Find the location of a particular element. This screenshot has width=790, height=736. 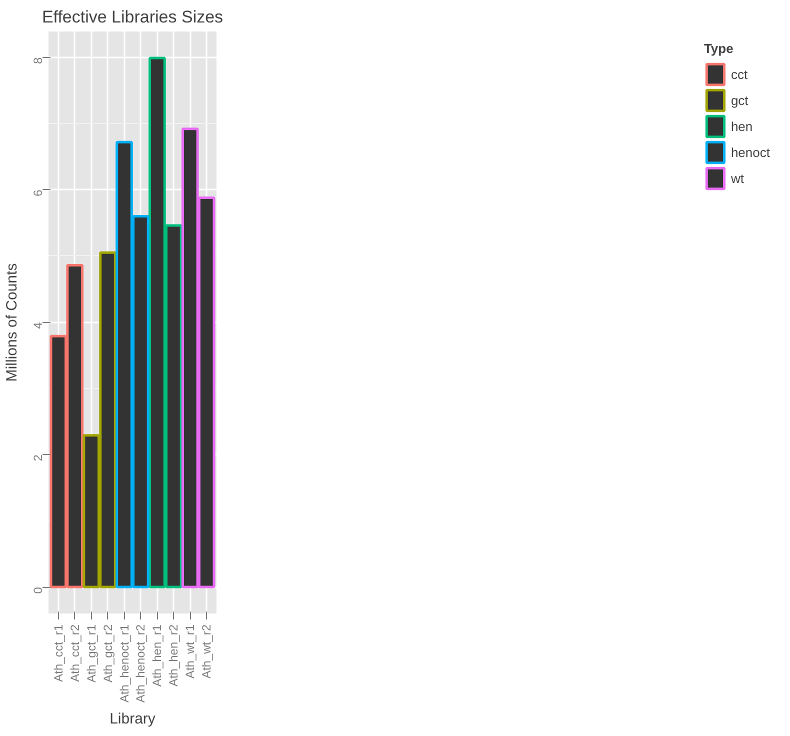

y-tick-label: 4 is located at coordinates (38, 325).